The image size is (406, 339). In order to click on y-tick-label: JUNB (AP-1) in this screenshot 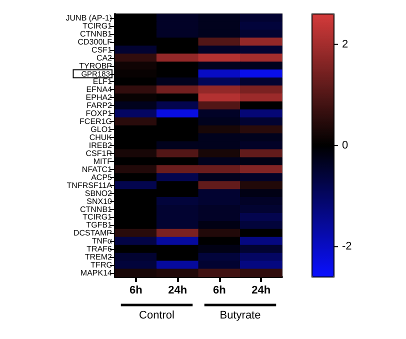, I will do `click(89, 17)`.